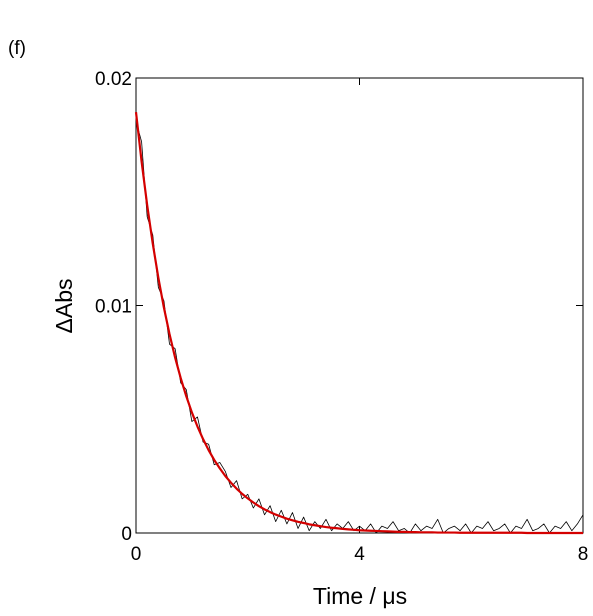  Describe the element at coordinates (126, 534) in the screenshot. I see `y-tick-label: 0` at that location.